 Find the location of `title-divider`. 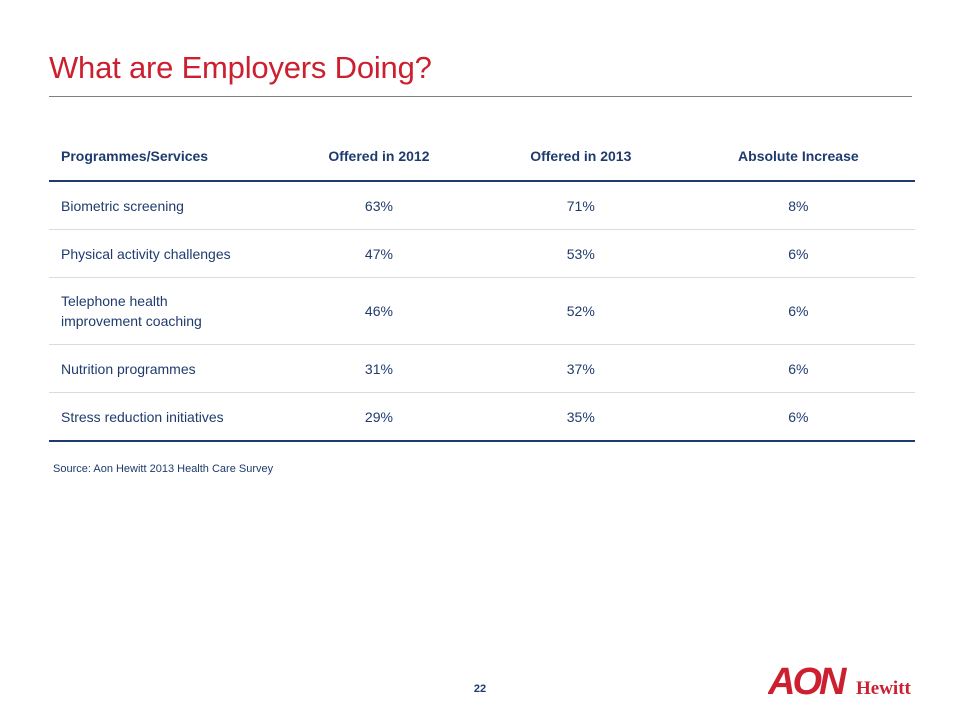

title-divider is located at coordinates (480, 96).